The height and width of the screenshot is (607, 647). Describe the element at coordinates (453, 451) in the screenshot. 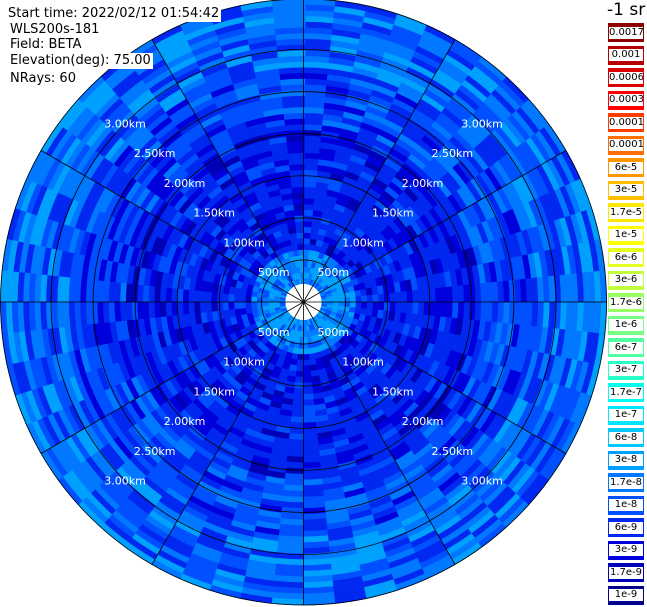

I see `range-ring-label: 2.50km` at that location.